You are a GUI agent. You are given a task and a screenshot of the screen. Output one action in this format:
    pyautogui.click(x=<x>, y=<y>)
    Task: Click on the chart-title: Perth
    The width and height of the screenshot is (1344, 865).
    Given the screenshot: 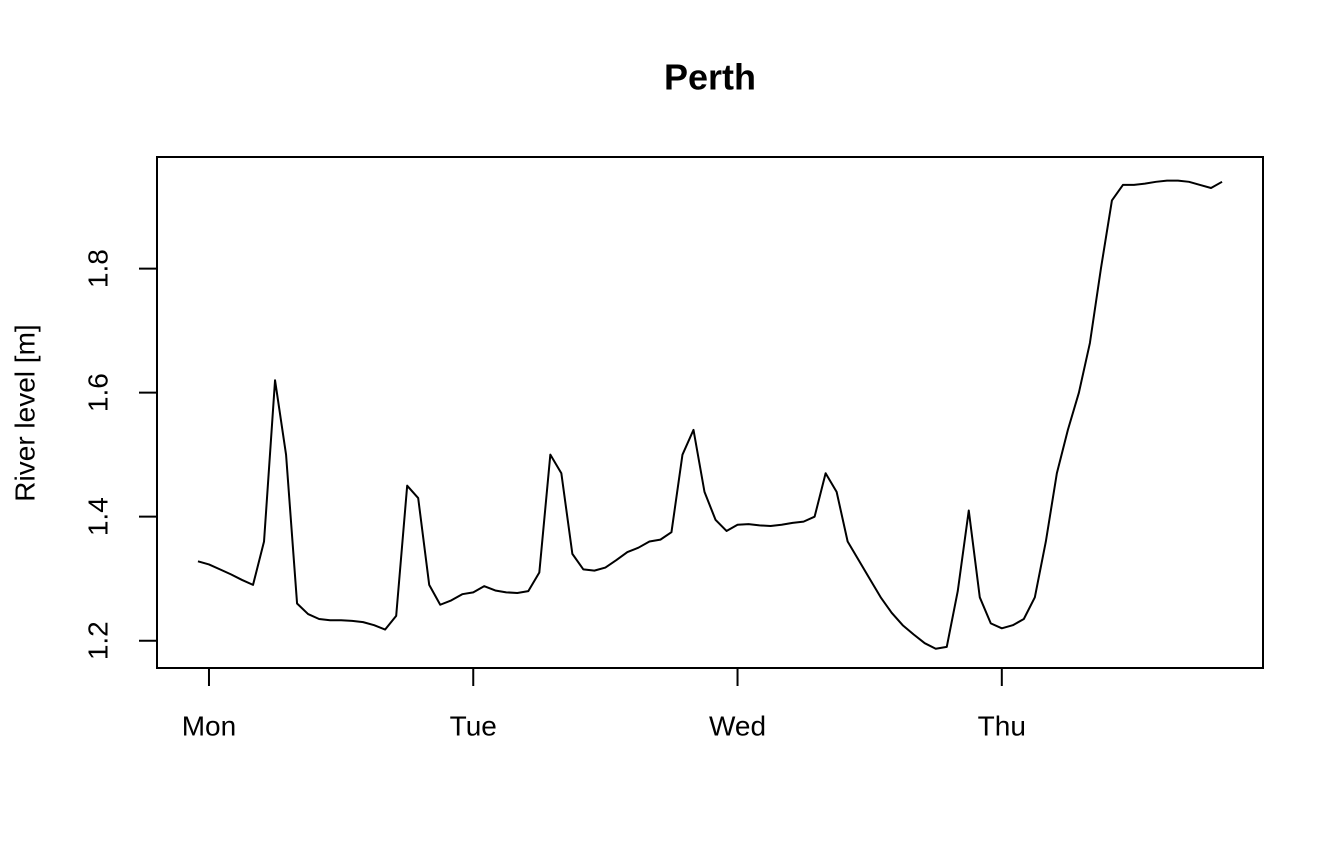 What is the action you would take?
    pyautogui.click(x=710, y=77)
    